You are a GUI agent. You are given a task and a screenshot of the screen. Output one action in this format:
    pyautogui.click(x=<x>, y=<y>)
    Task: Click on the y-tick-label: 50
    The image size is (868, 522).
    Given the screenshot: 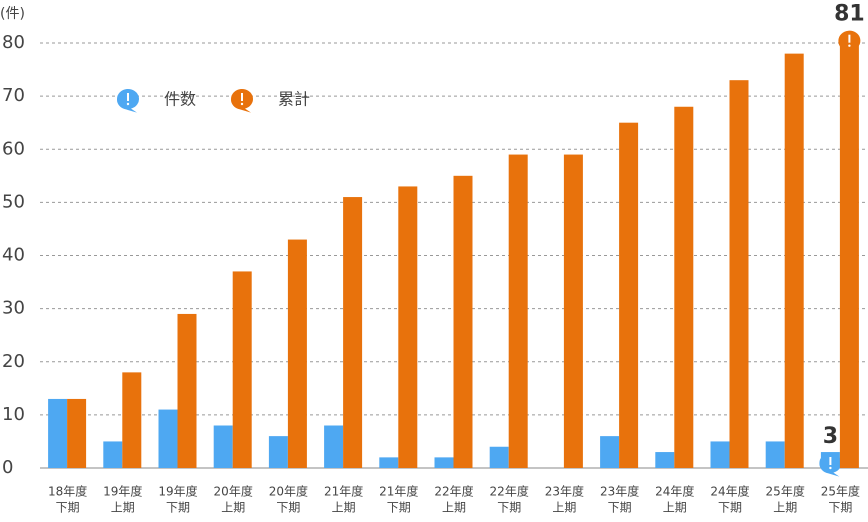 What is the action you would take?
    pyautogui.click(x=13, y=201)
    